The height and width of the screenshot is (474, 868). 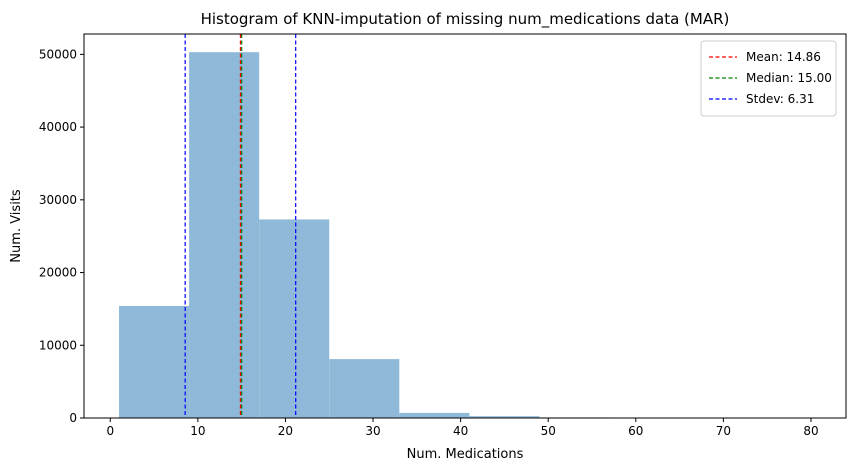 What do you see at coordinates (789, 78) in the screenshot?
I see `legend-label: Median: 15.00` at bounding box center [789, 78].